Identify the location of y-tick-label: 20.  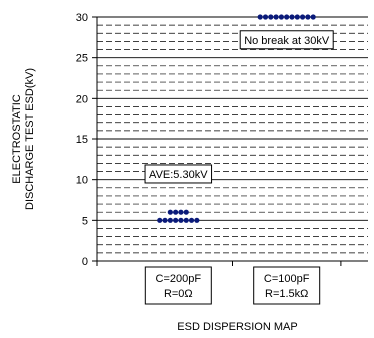
(82, 99).